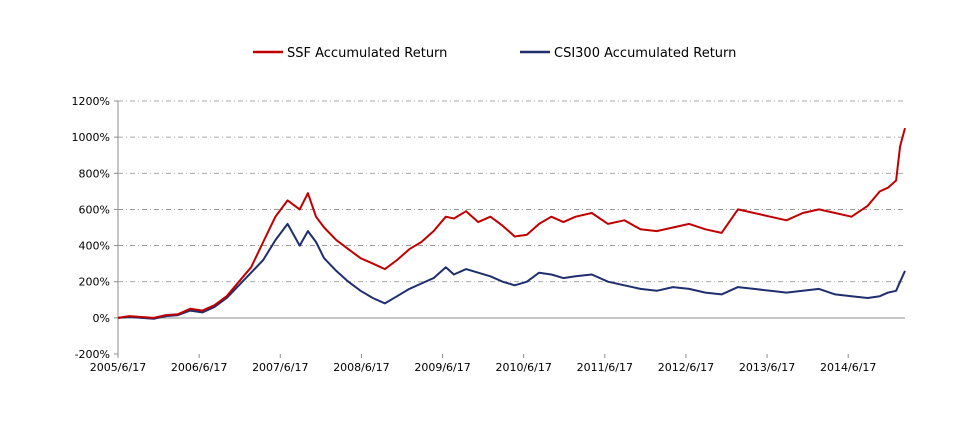 The height and width of the screenshot is (424, 980). What do you see at coordinates (94, 246) in the screenshot?
I see `y-tick-label: 400%` at bounding box center [94, 246].